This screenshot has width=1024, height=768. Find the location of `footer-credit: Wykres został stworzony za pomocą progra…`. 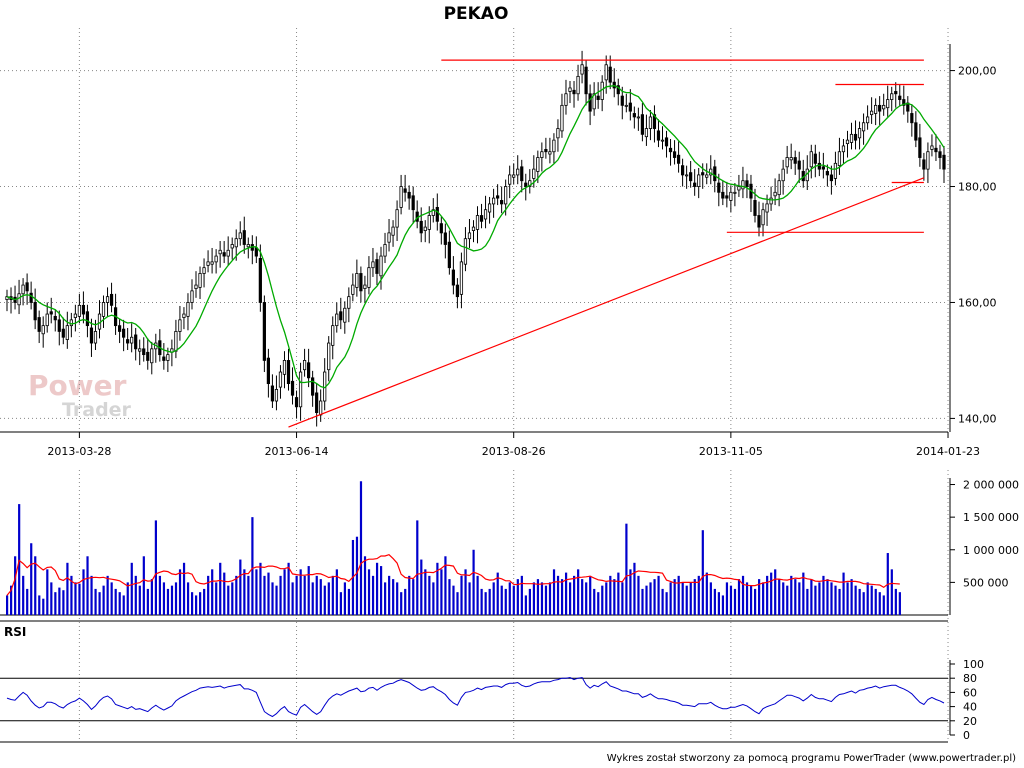

footer-credit: Wykres został stworzony za pomocą progra… is located at coordinates (811, 758).